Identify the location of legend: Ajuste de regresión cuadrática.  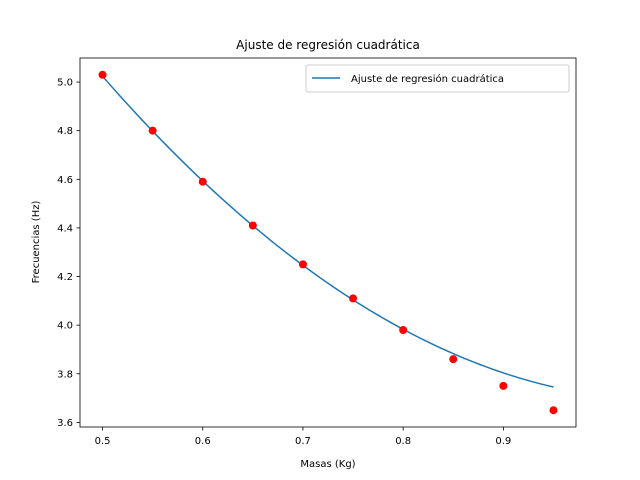
(437, 78).